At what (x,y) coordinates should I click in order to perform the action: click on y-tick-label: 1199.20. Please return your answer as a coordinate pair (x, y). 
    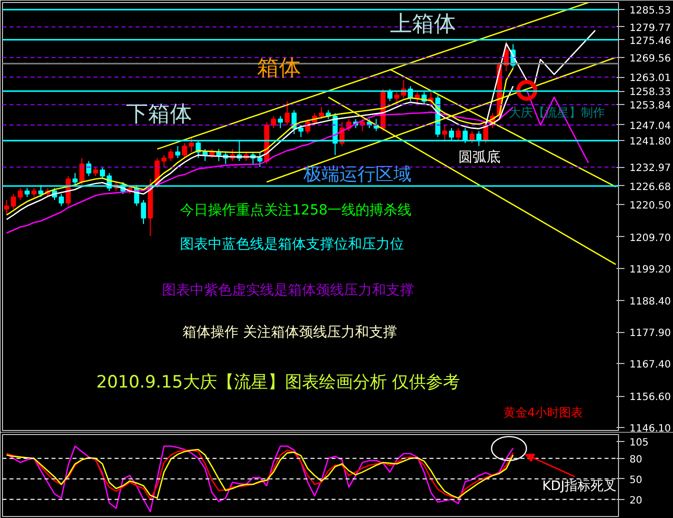
    Looking at the image, I should click on (650, 270).